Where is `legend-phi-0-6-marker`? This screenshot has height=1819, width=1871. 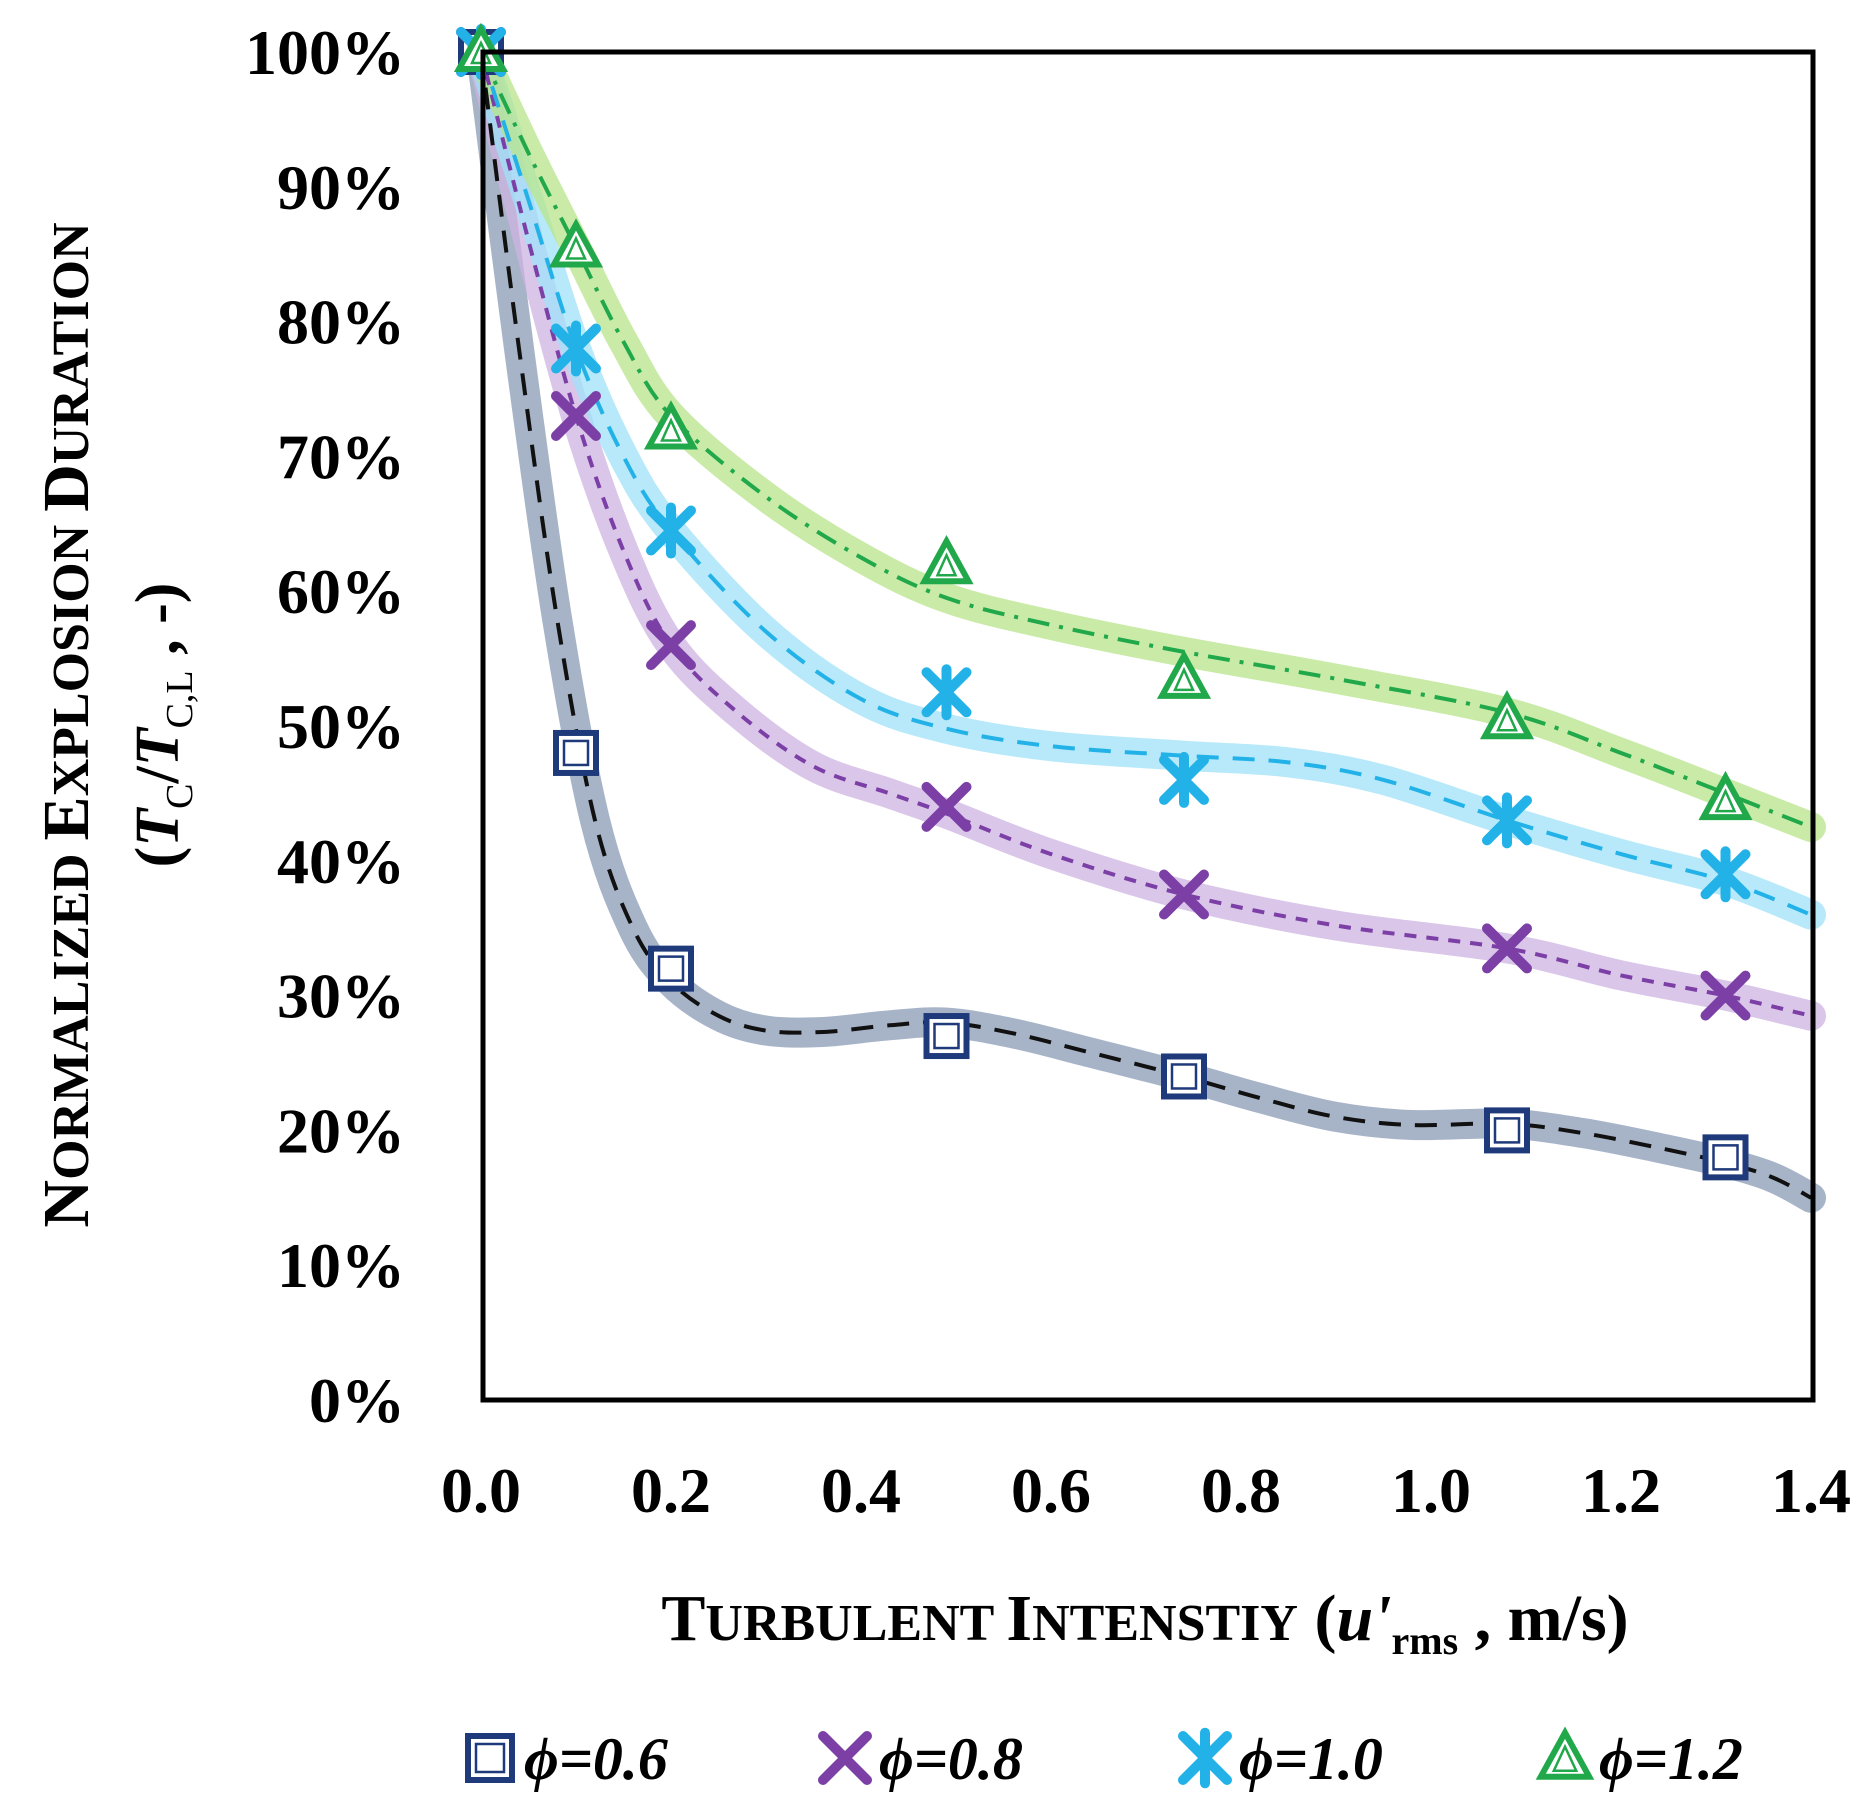 legend-phi-0-6-marker is located at coordinates (490, 1758).